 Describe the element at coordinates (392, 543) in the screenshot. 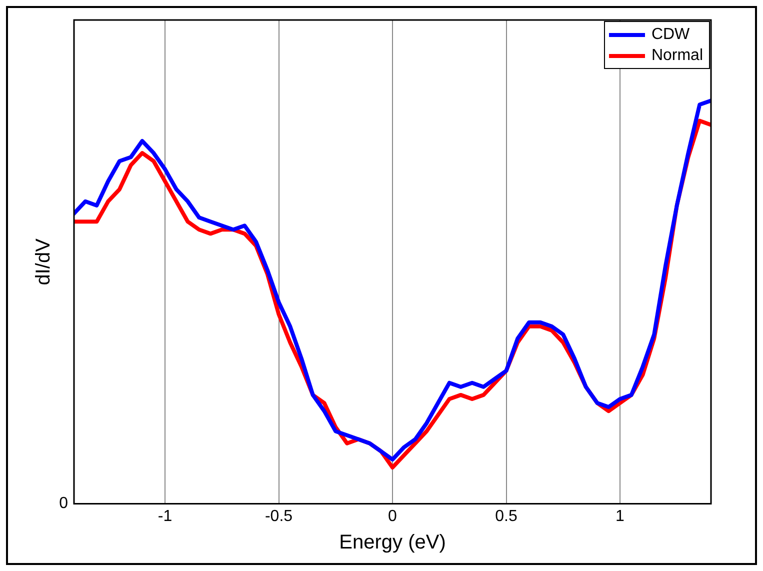

I see `x-axis-title: Energy (eV)` at that location.